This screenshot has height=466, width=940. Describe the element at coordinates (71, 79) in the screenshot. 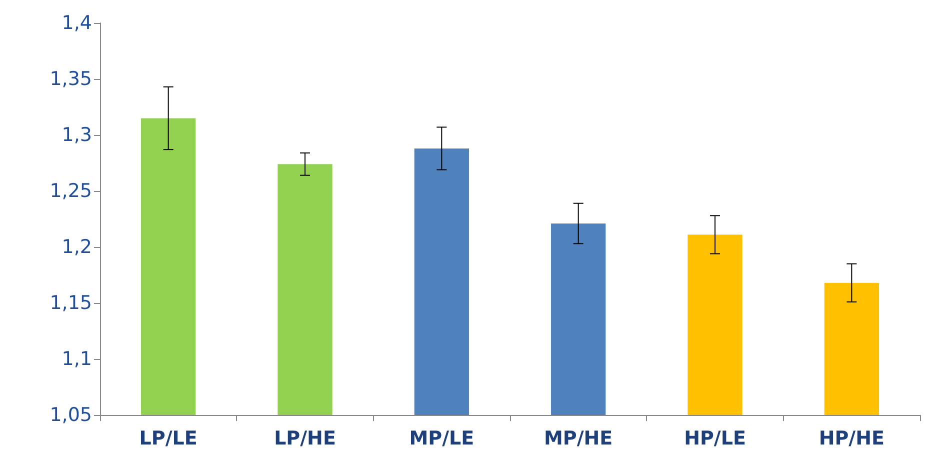

I see `y-tick-label: 1,35` at that location.